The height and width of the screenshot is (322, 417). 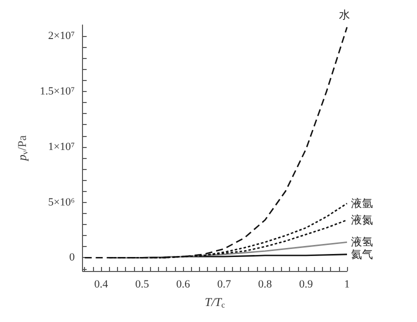 I want to click on x-tick-label: 0.6, so click(x=183, y=284).